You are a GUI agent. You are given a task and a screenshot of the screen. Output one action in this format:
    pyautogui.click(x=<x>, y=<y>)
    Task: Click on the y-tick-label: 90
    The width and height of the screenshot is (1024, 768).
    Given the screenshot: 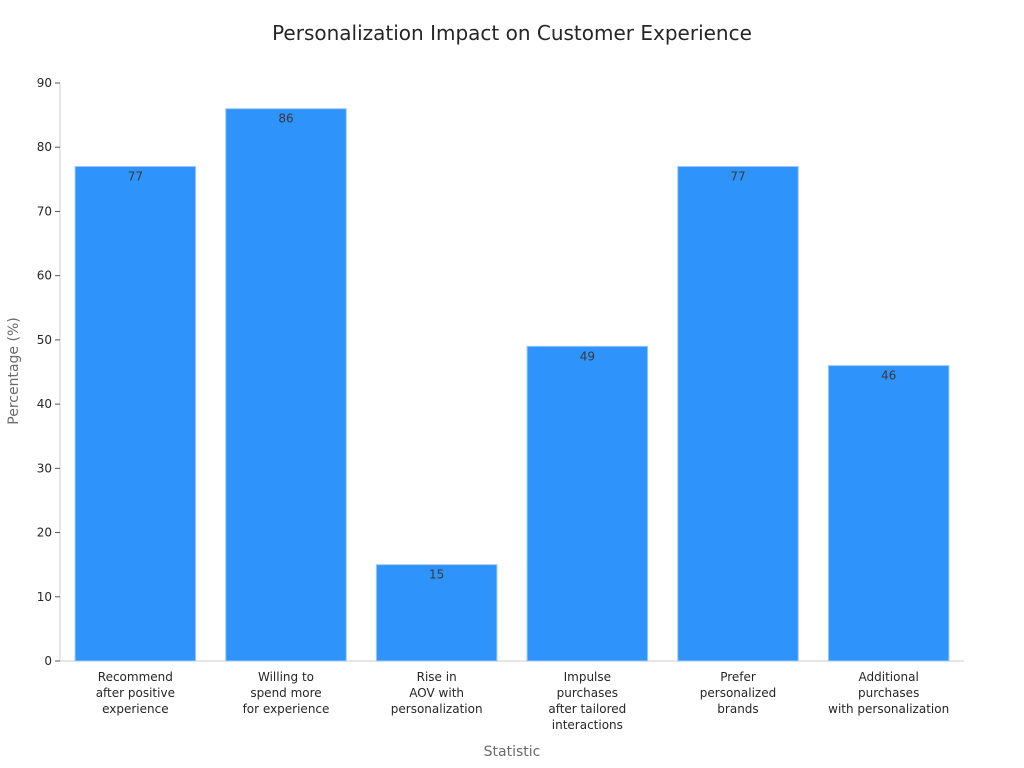 What is the action you would take?
    pyautogui.click(x=44, y=83)
    